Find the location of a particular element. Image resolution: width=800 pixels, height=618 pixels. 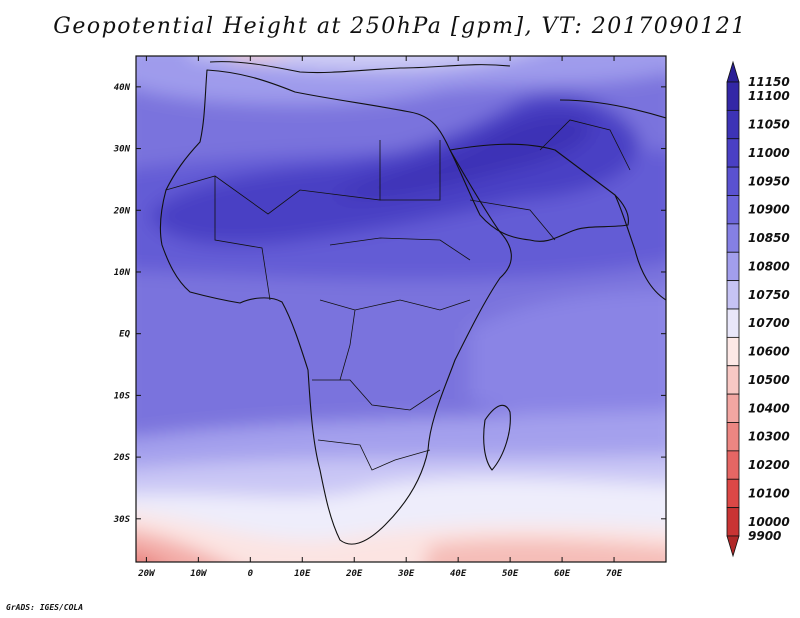

coastline-europe is located at coordinates (360, 67).